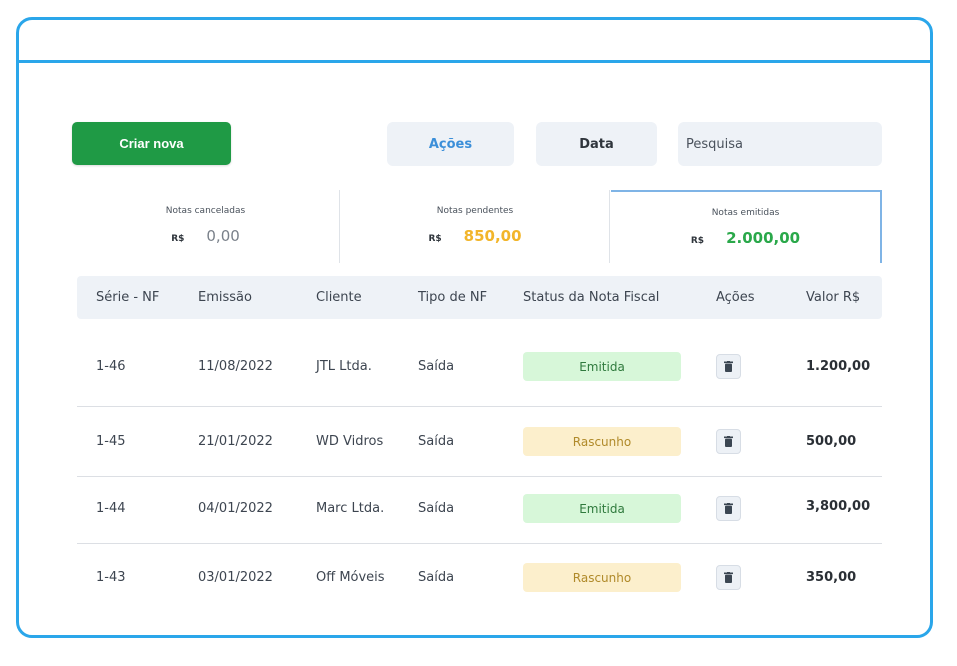 The height and width of the screenshot is (666, 957). I want to click on summary-value: R$ 0,00, so click(205, 236).